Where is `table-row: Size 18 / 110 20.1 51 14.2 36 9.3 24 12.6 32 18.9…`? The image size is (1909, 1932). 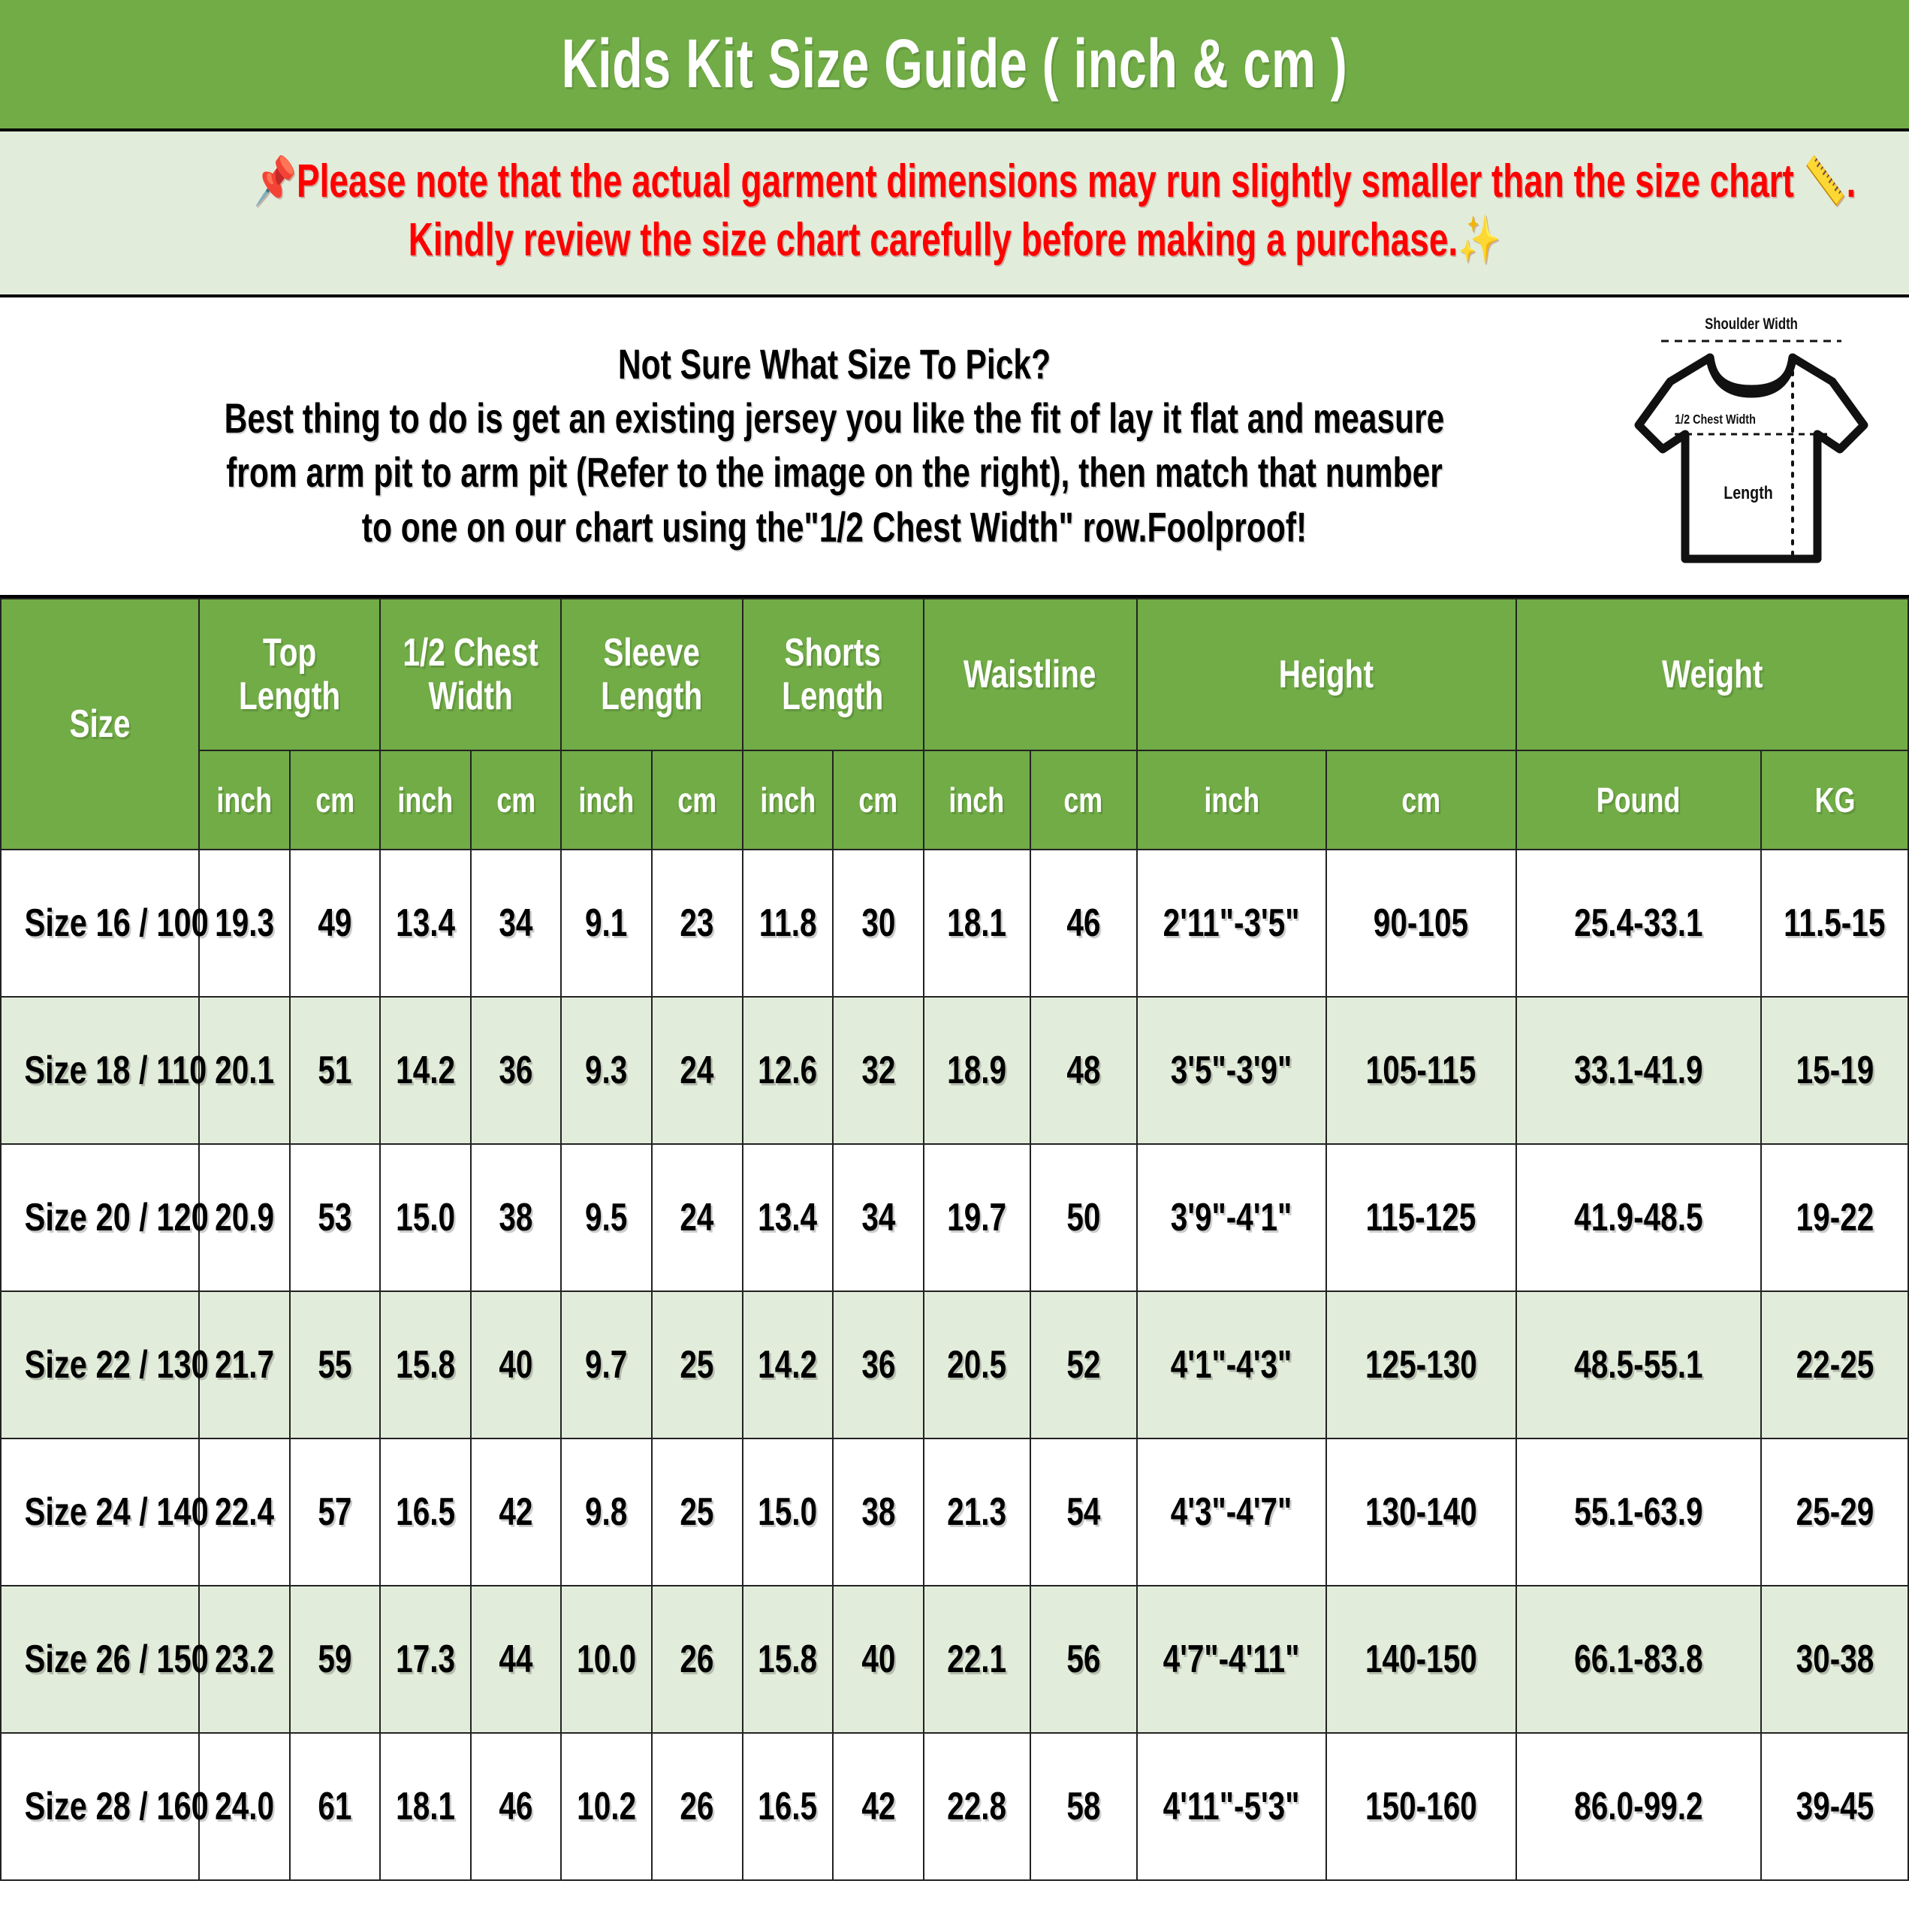
table-row: Size 18 / 110 20.1 51 14.2 36 9.3 24 12.6 32 18.9… is located at coordinates (954, 1070).